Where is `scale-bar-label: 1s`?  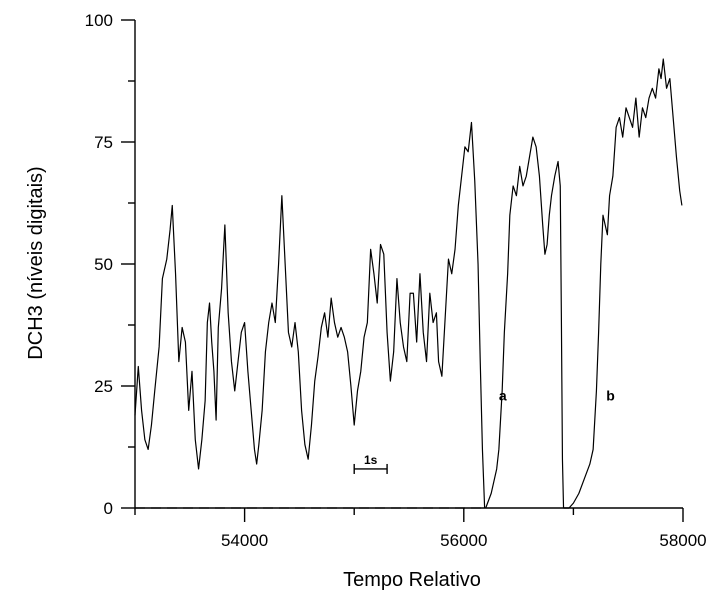 scale-bar-label: 1s is located at coordinates (371, 460).